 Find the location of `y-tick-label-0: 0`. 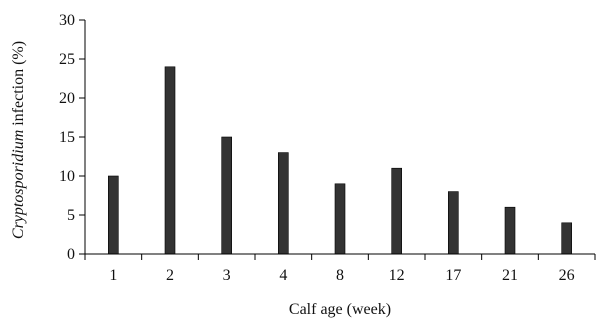

y-tick-label-0: 0 is located at coordinates (71, 254).